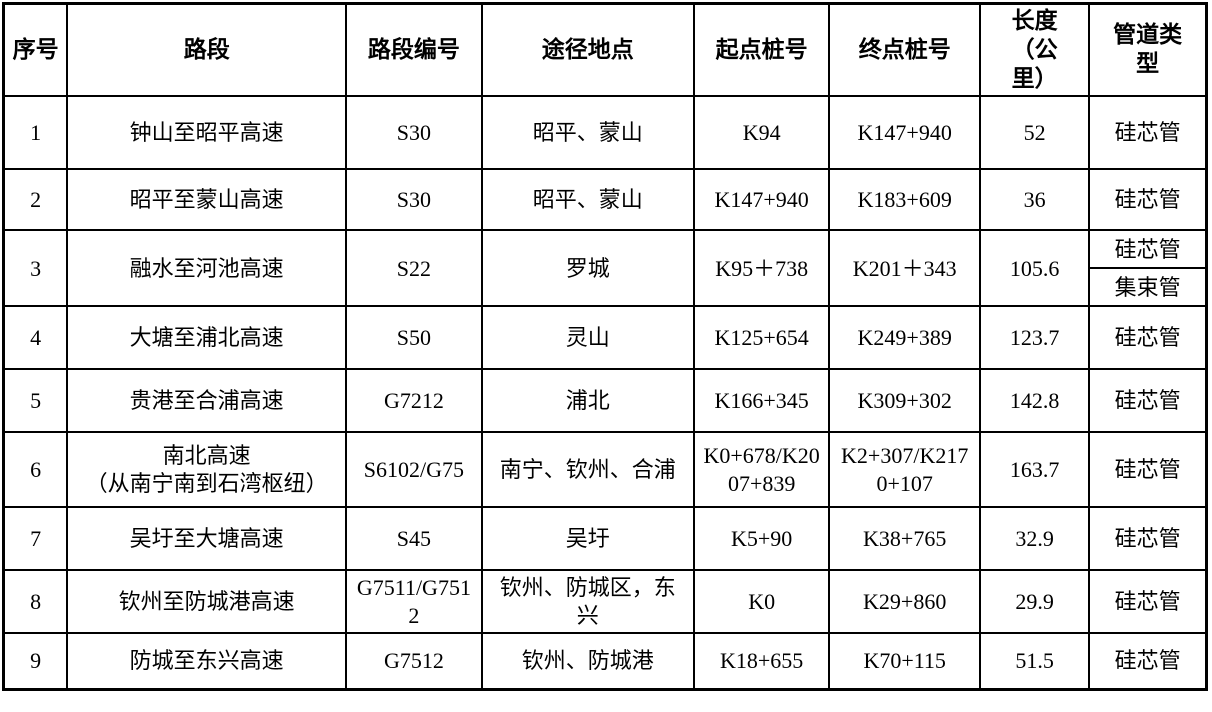 The width and height of the screenshot is (1212, 712). Describe the element at coordinates (761, 602) in the screenshot. I see `cell-start: K0` at that location.